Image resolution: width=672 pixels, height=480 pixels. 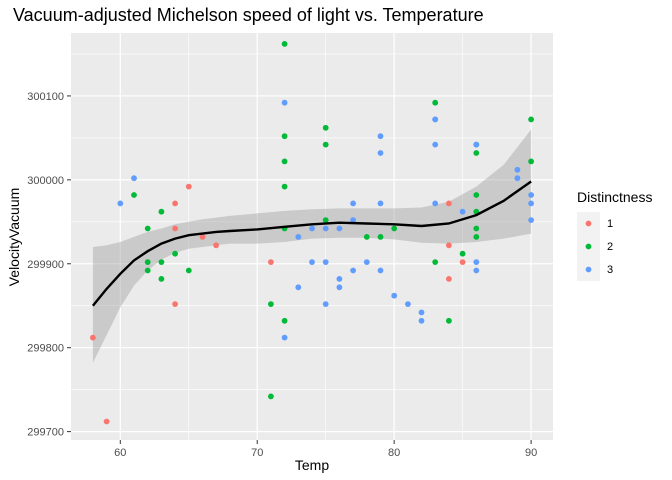 What do you see at coordinates (312, 465) in the screenshot?
I see `x-axis-title: Temp` at bounding box center [312, 465].